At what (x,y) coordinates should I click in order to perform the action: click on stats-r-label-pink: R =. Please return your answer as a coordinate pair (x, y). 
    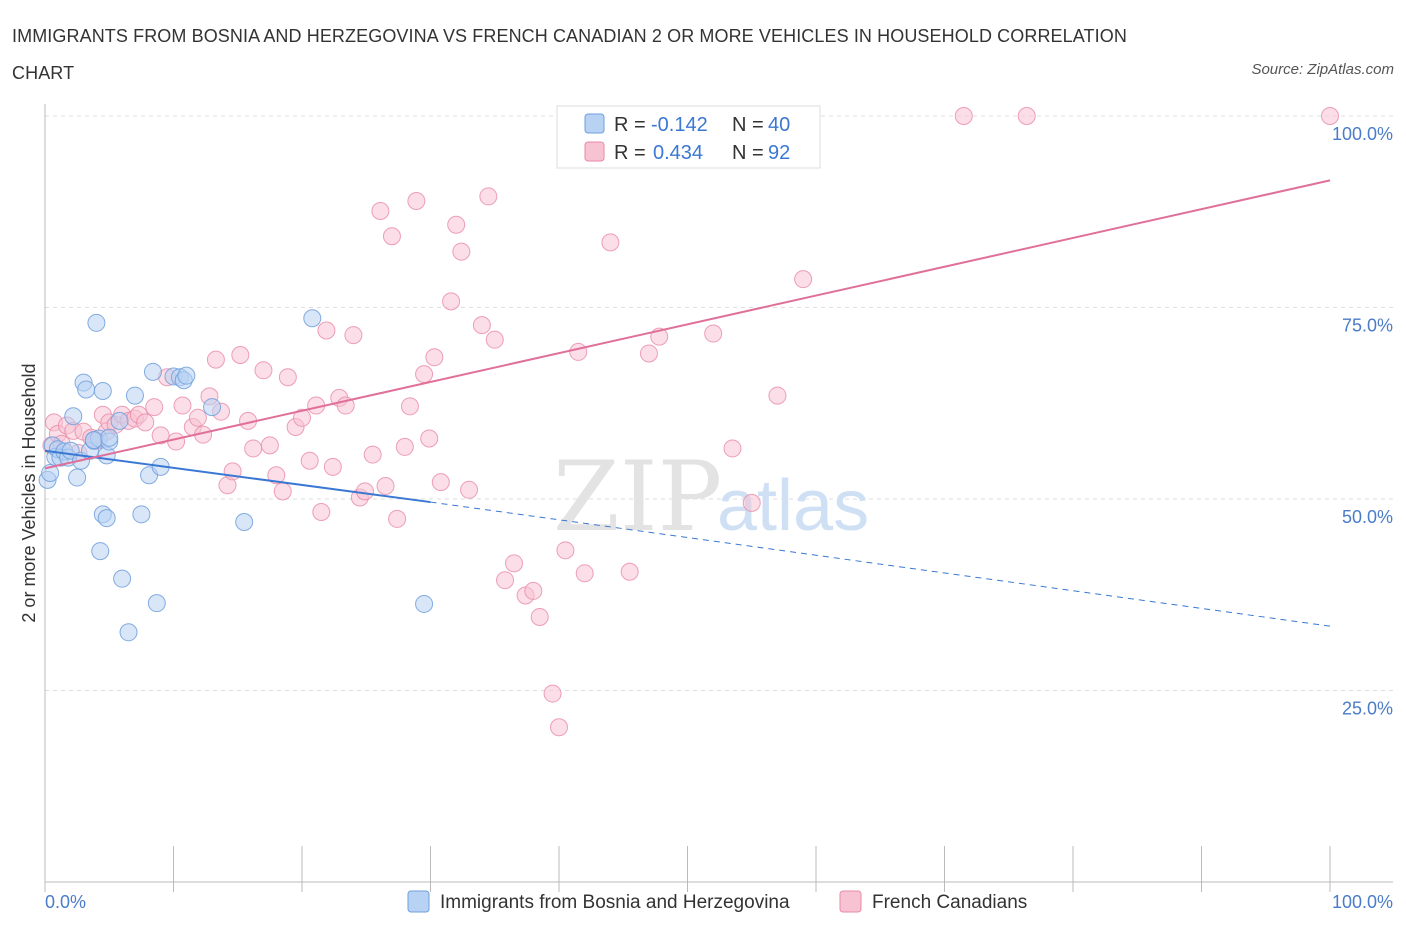
    Looking at the image, I should click on (630, 153).